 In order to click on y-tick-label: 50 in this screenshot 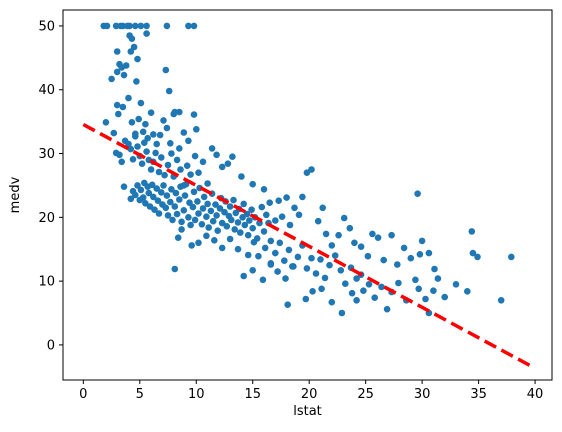, I will do `click(46, 26)`.